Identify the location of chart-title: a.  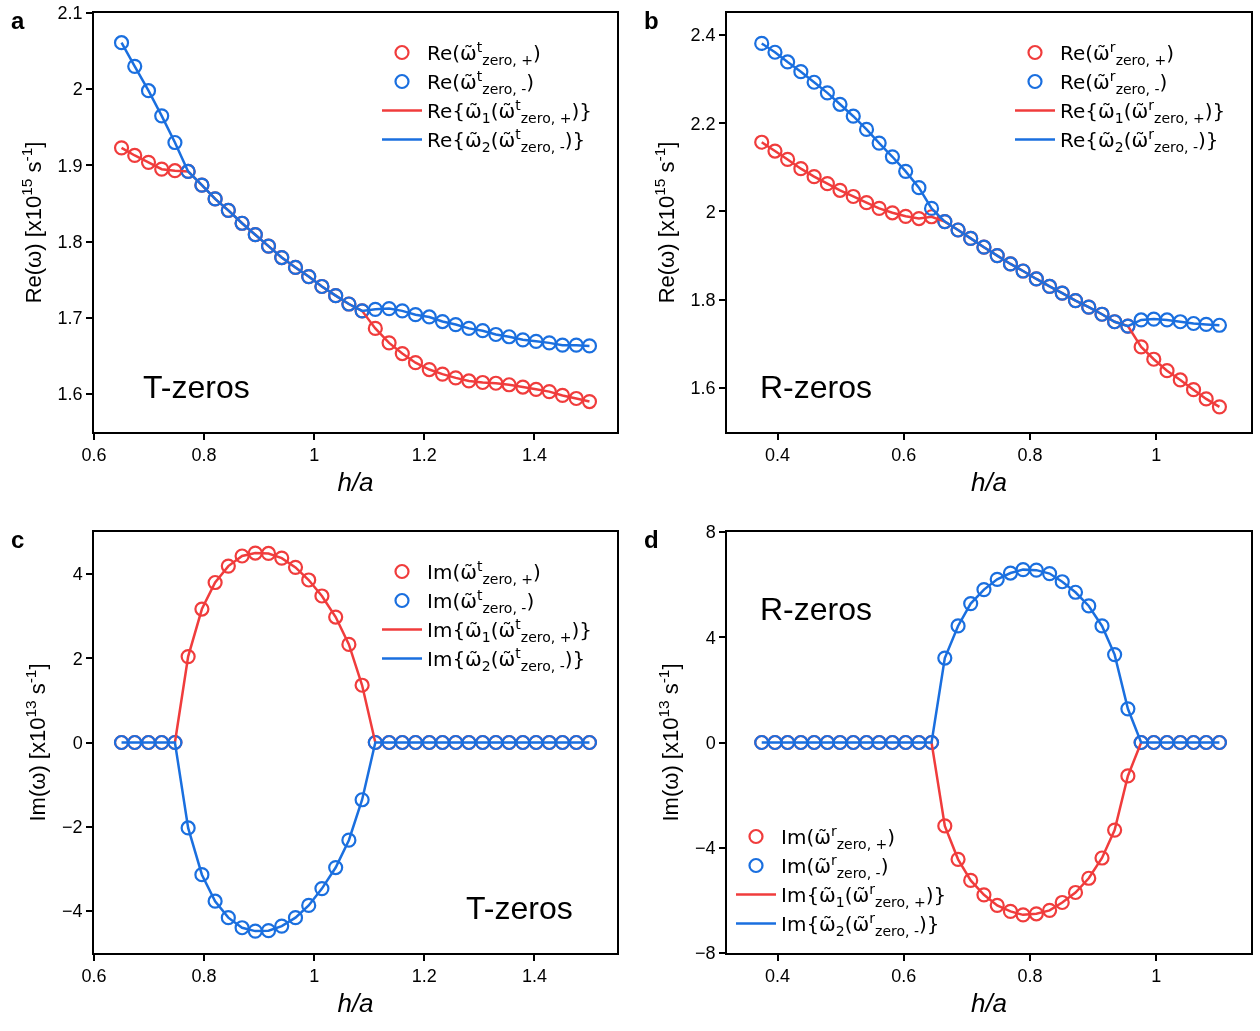
(18, 20).